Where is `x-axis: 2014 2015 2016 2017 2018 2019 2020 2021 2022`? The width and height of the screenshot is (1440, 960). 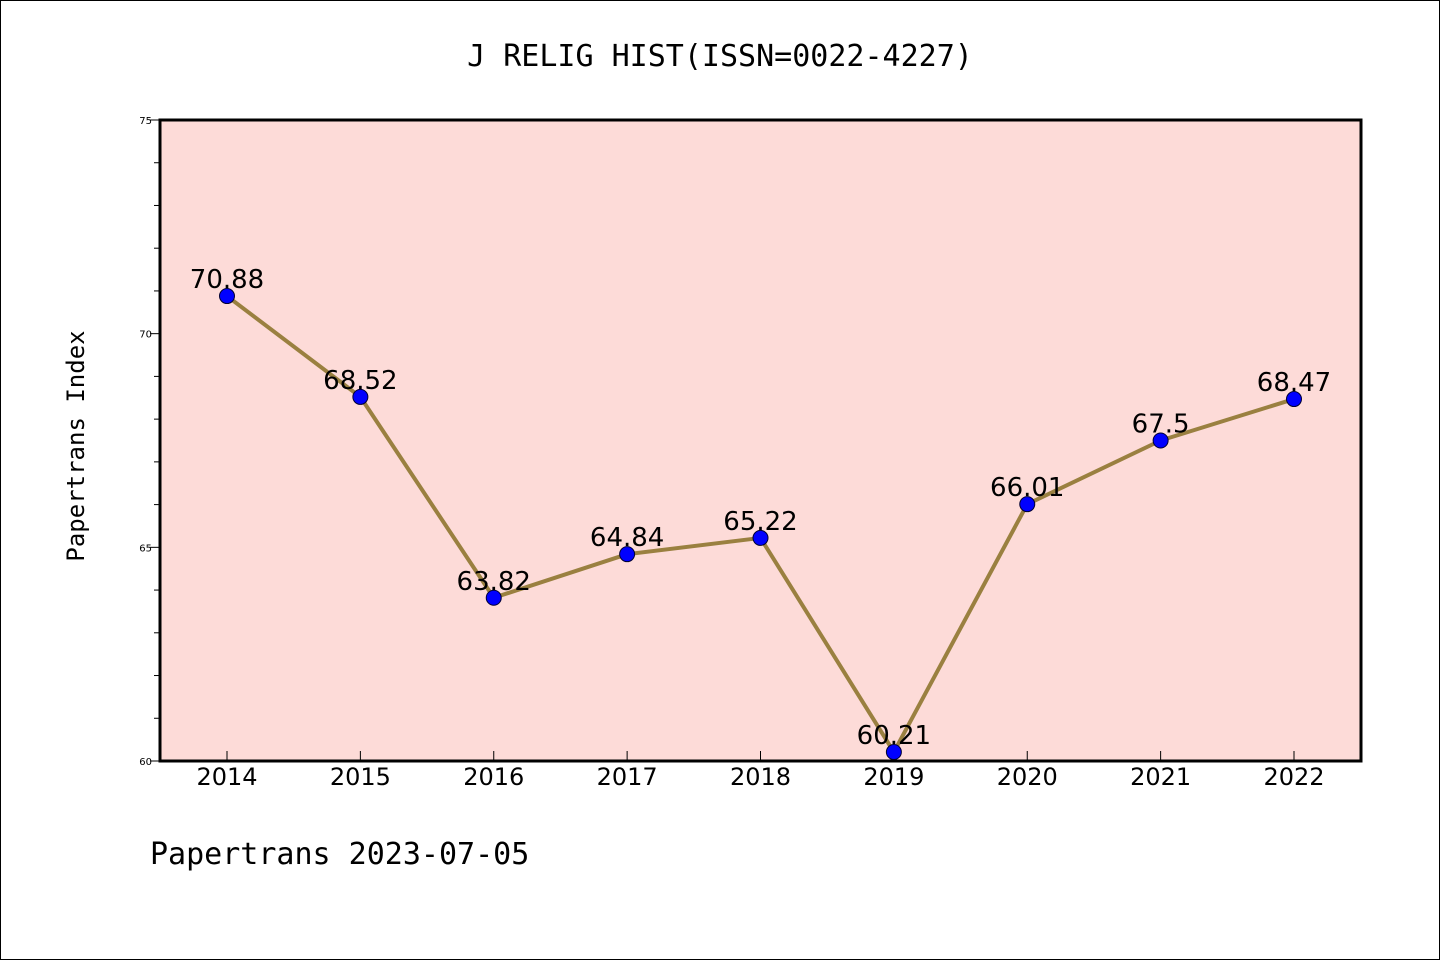
x-axis: 2014 2015 2016 2017 2018 2019 2020 2021 2022 is located at coordinates (760, 771).